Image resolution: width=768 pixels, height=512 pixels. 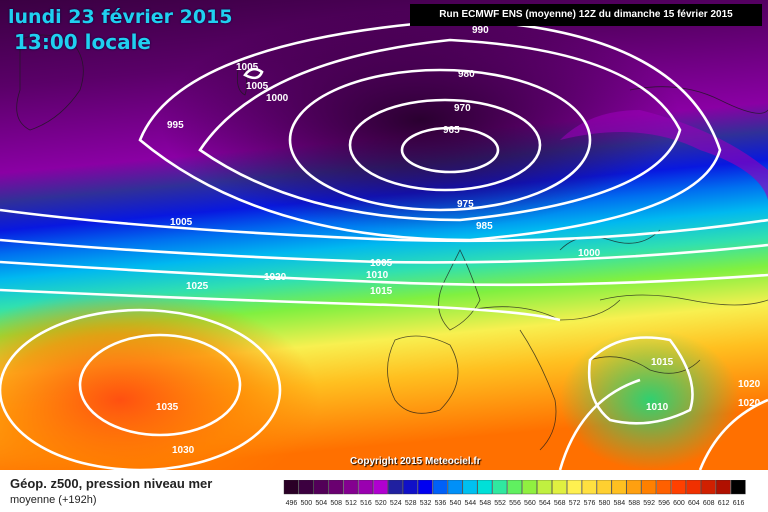 I want to click on legend-tick-label: 568, so click(x=560, y=503).